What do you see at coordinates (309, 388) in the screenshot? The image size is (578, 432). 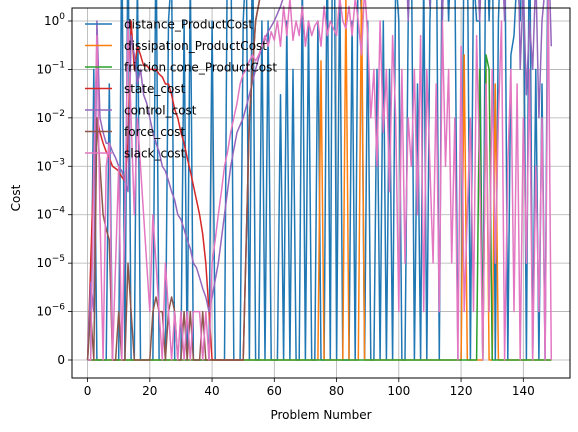 I see `x-ticks: 0 20 40 60 80 100 120 140` at bounding box center [309, 388].